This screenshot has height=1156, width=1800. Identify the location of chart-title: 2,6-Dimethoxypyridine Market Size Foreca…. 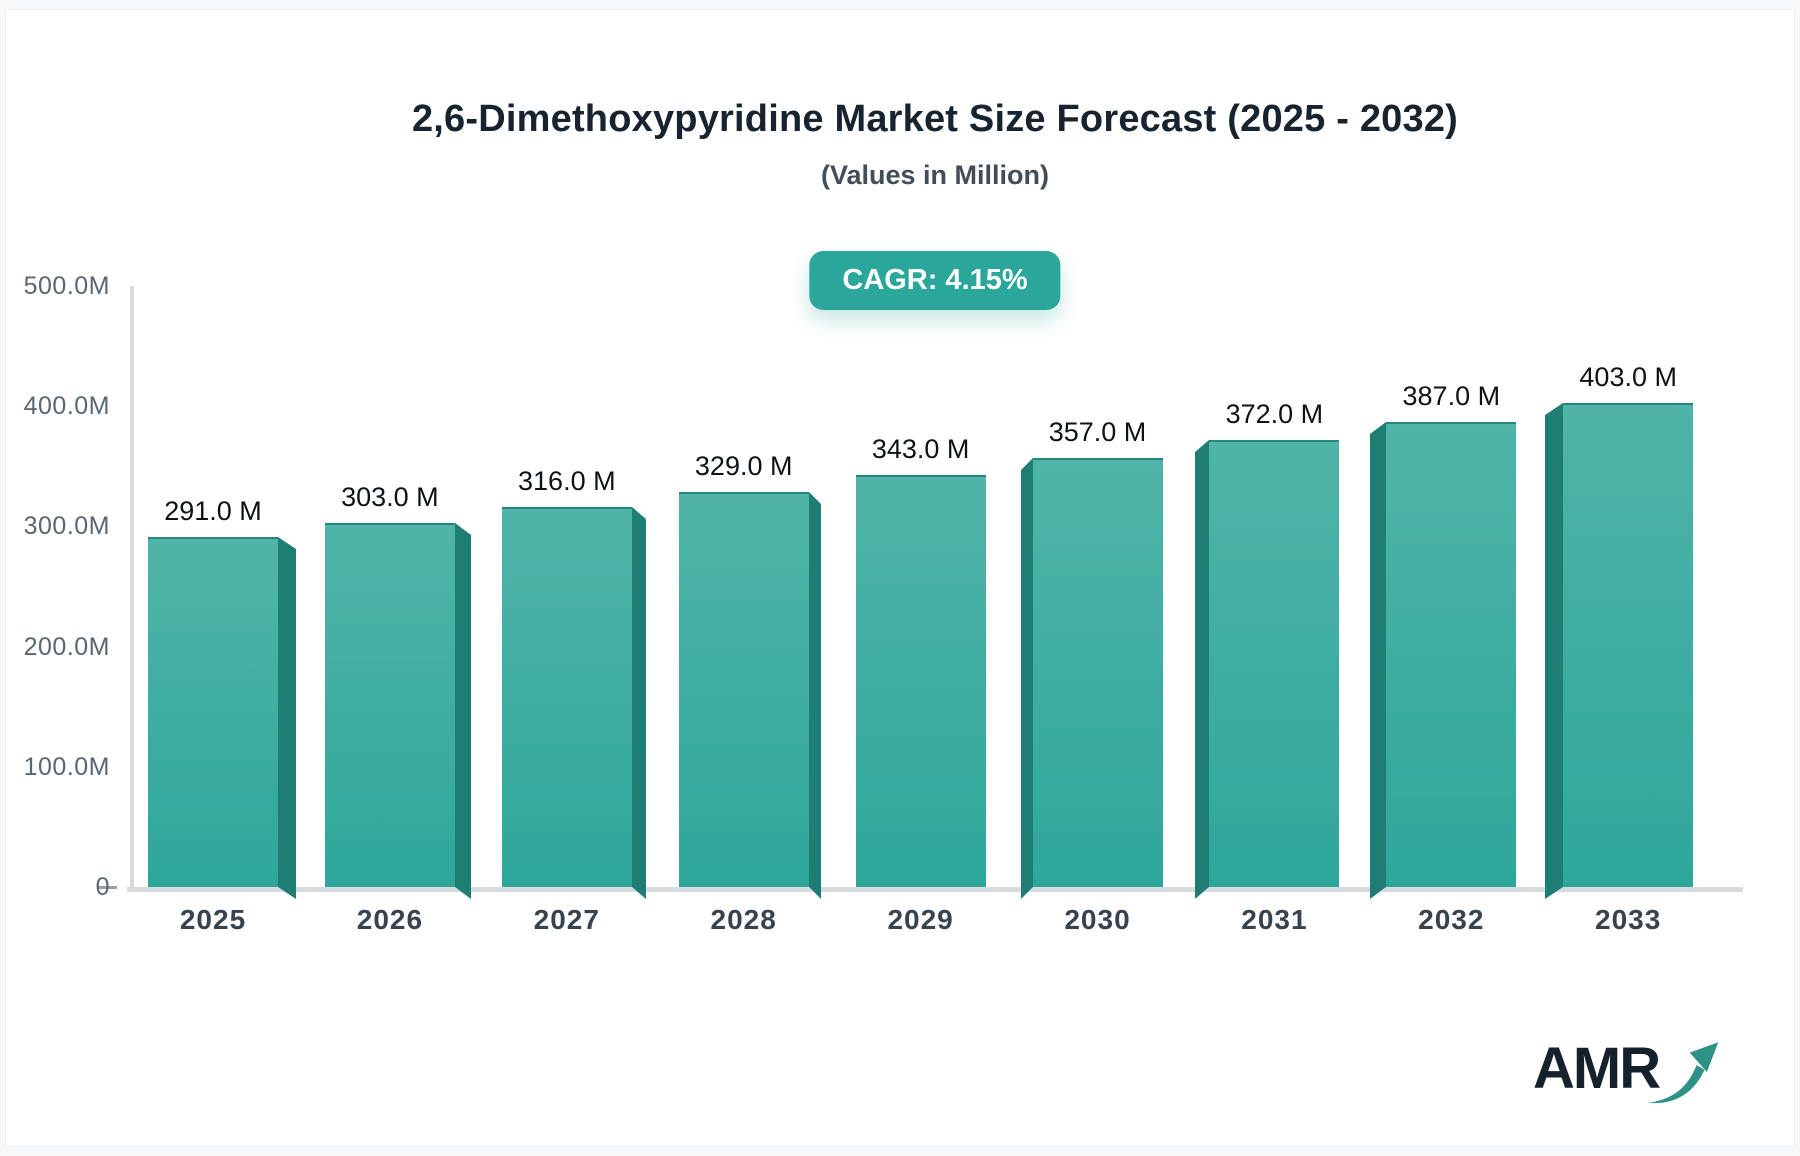
(935, 119).